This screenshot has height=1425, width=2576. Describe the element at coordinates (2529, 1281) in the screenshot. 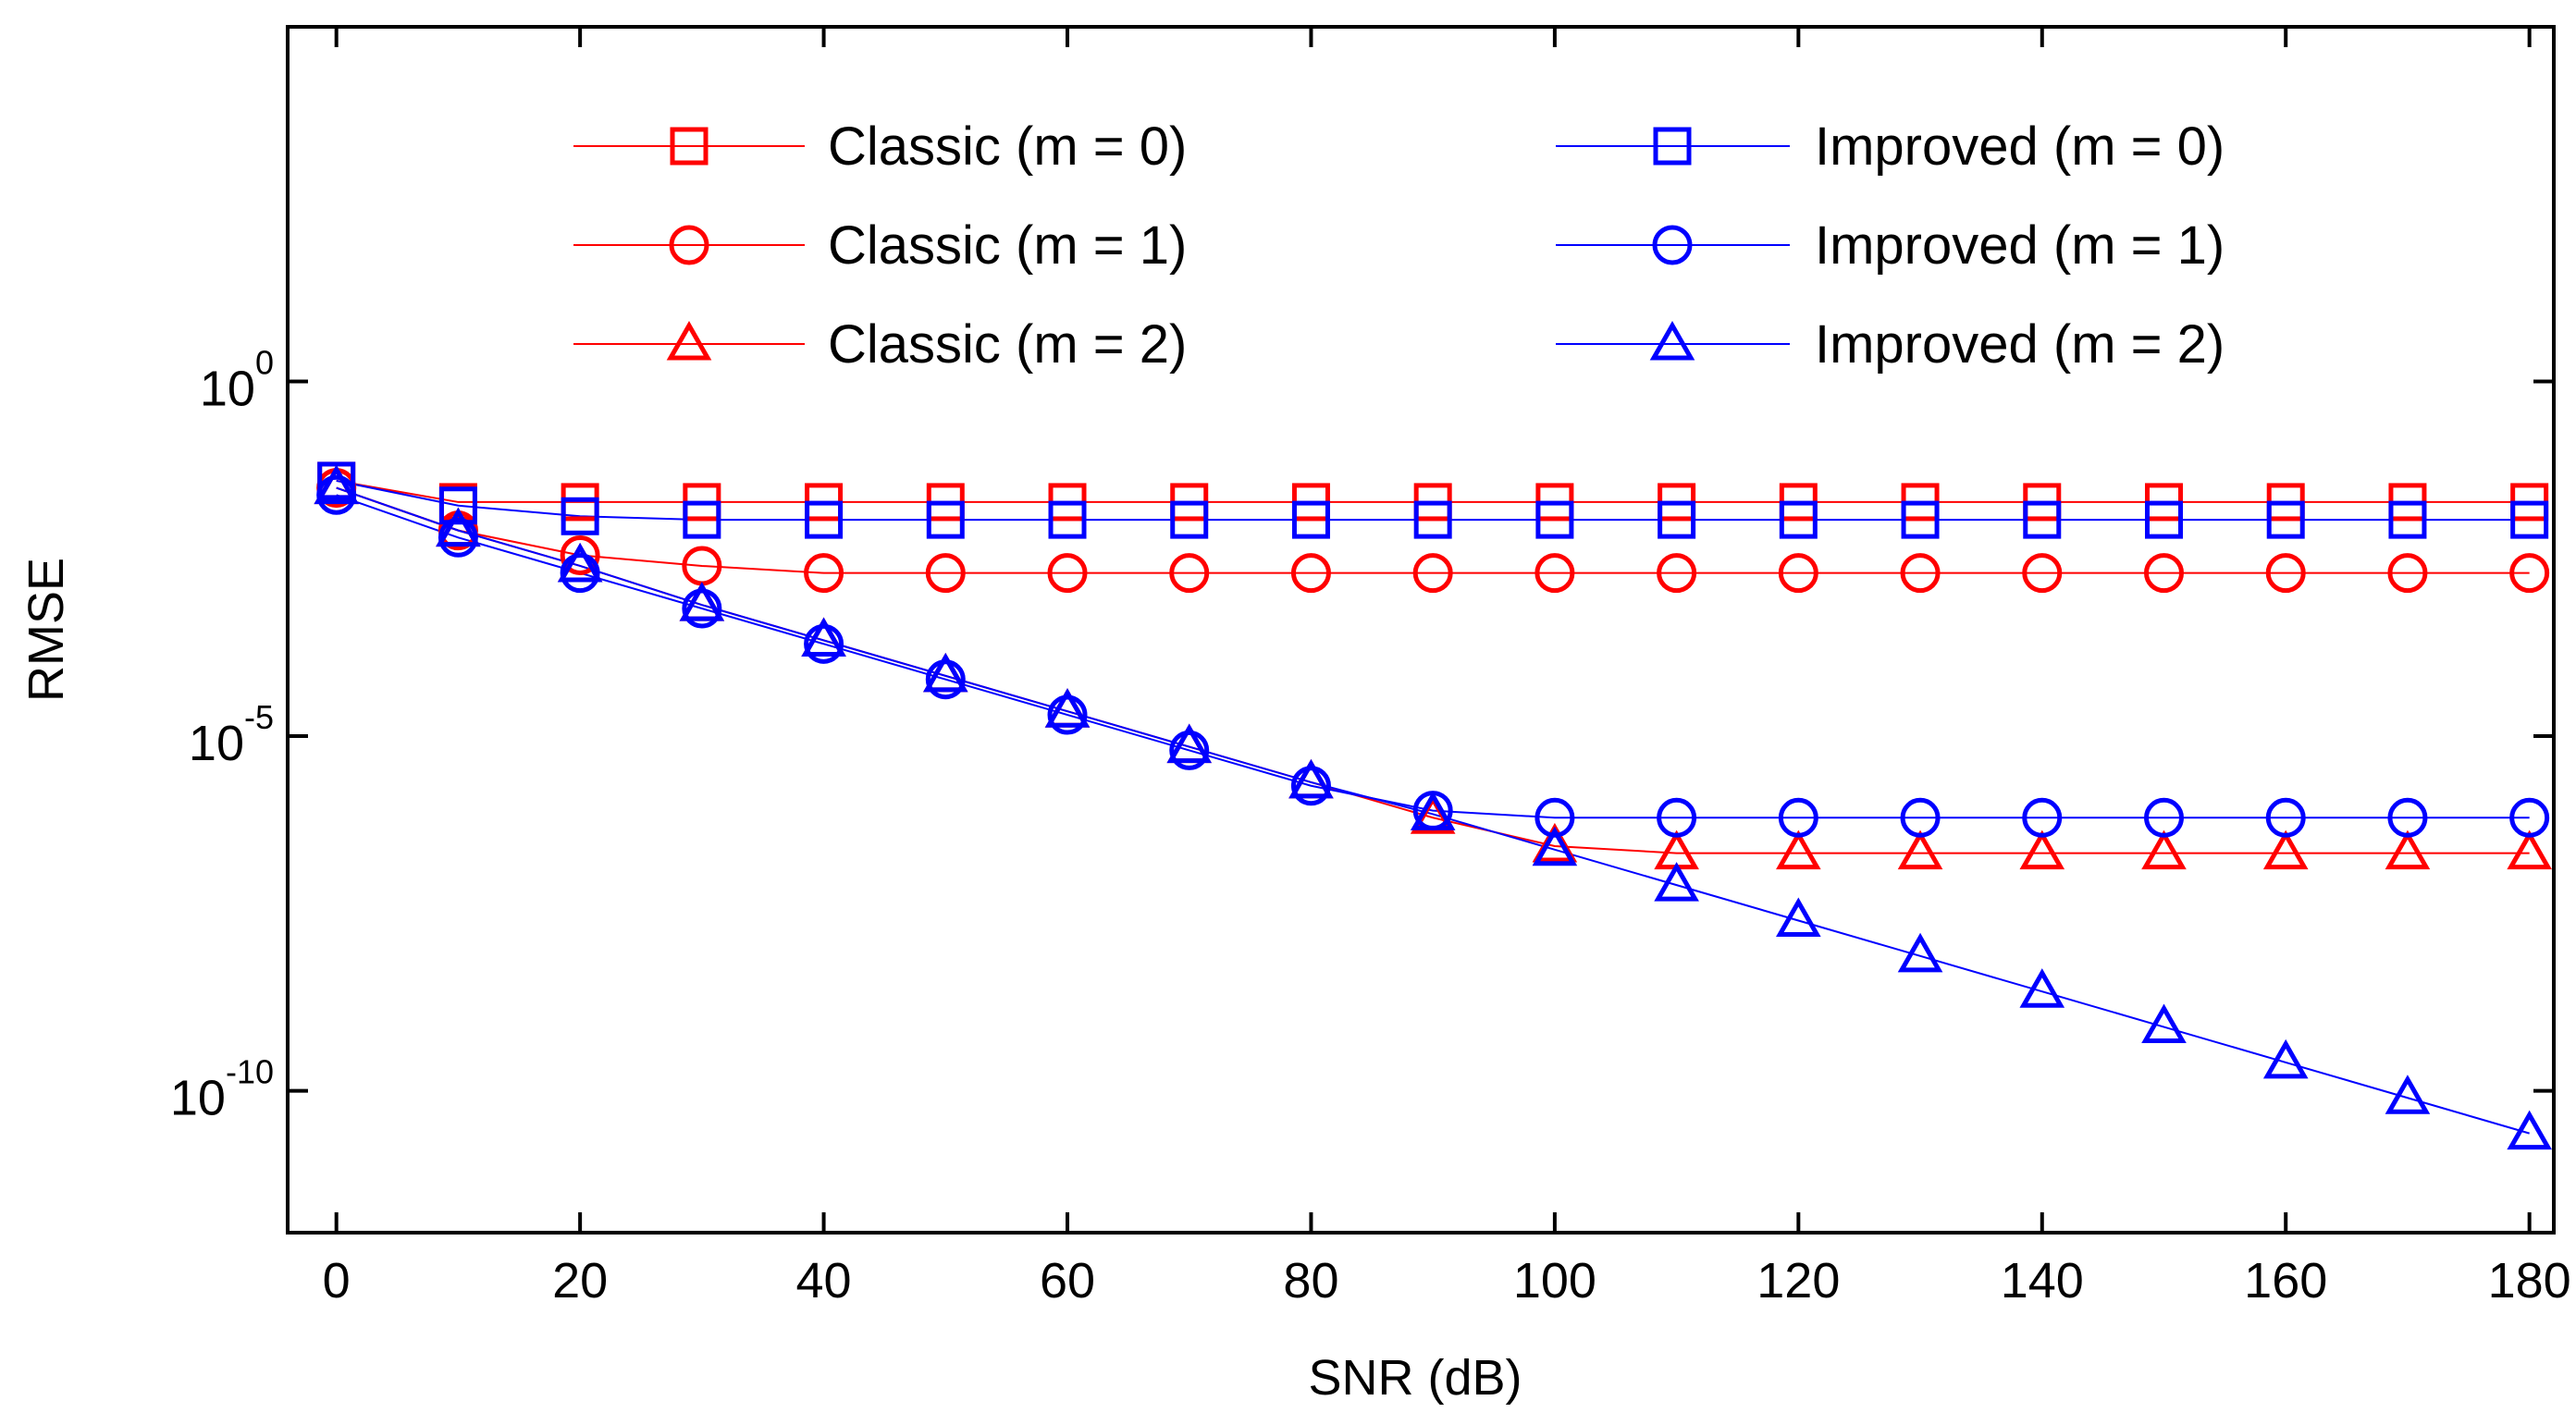

I see `x-tick-label: 180` at that location.